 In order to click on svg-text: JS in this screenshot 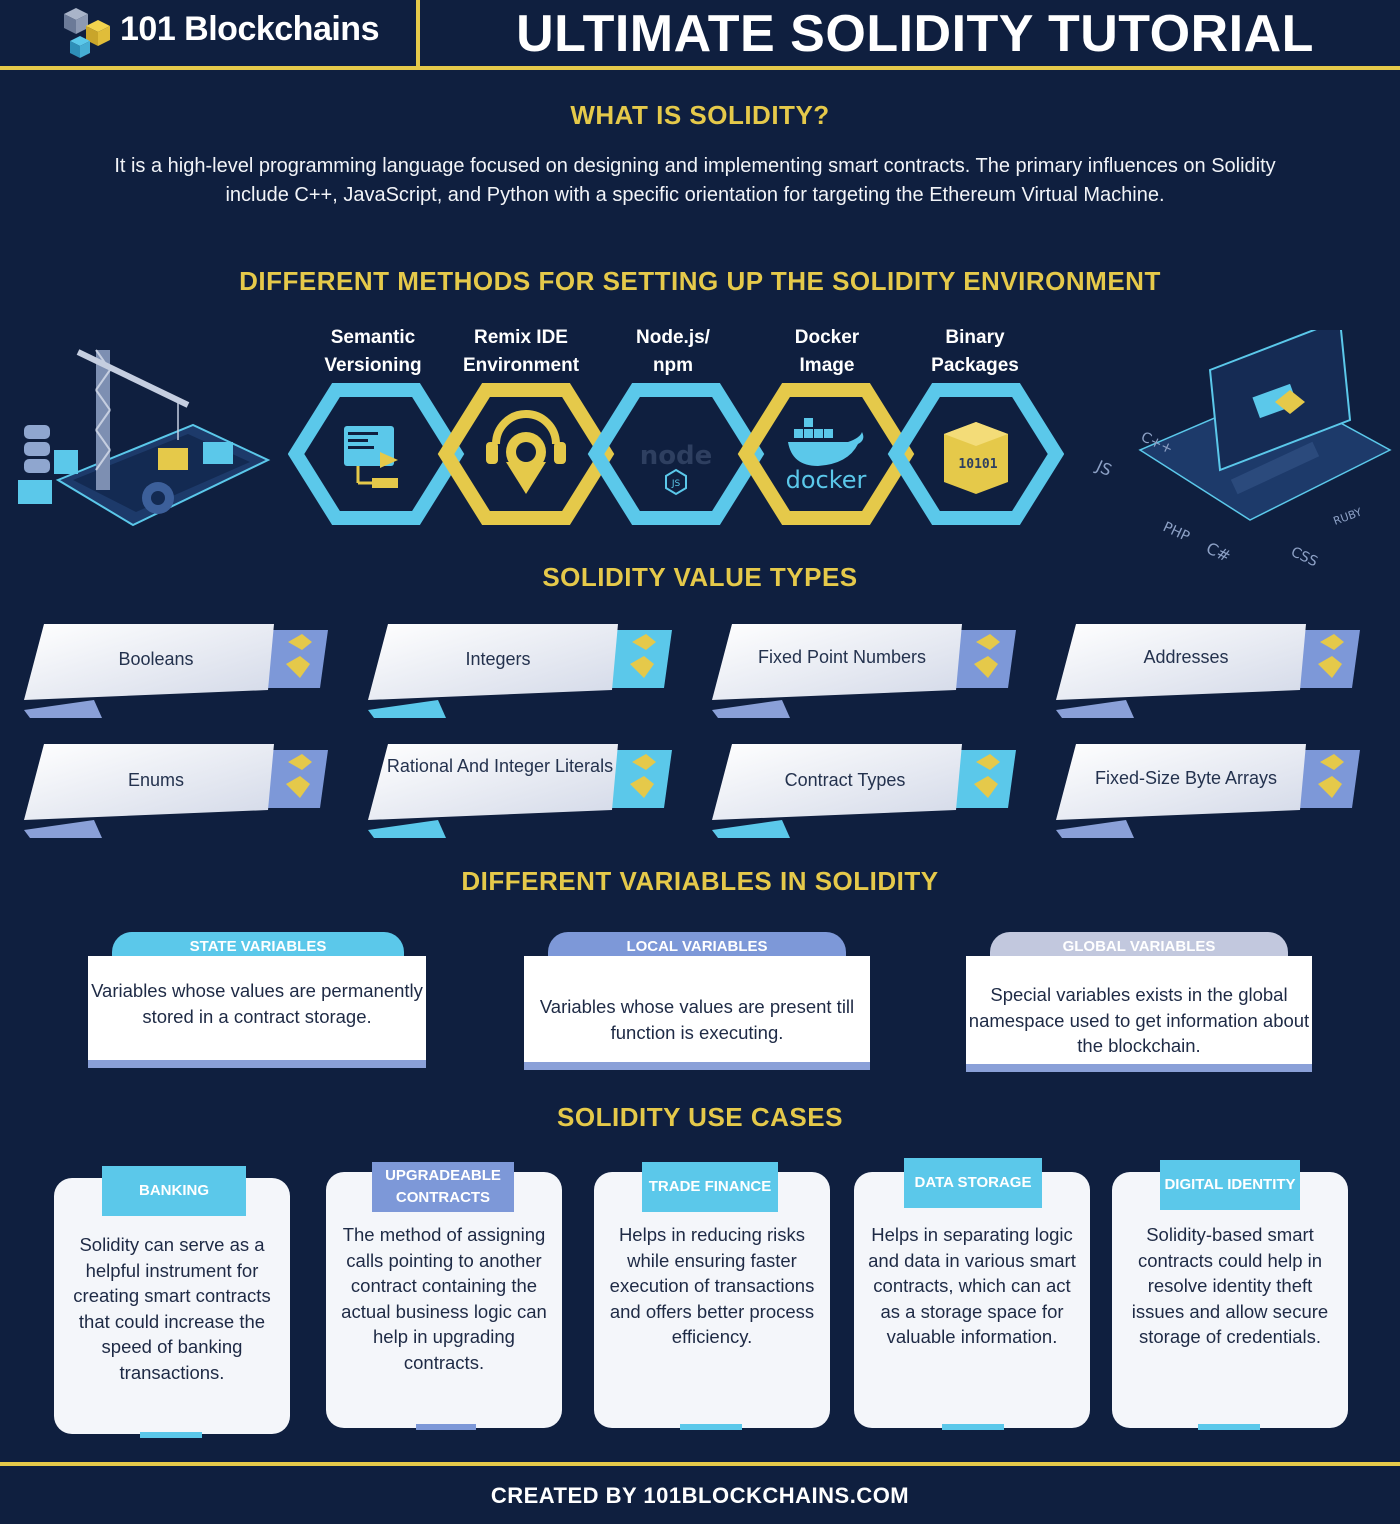, I will do `click(676, 484)`.